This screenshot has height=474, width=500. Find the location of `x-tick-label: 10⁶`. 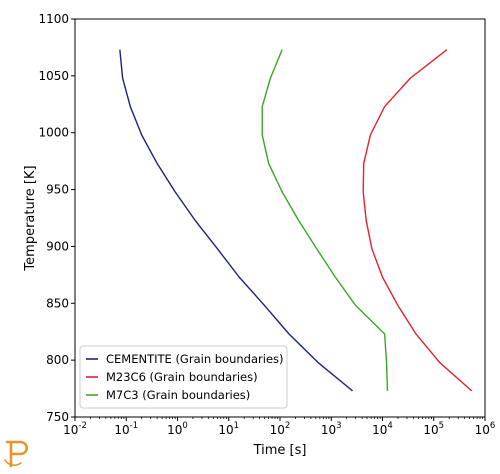

x-tick-label: 10⁶ is located at coordinates (485, 429).